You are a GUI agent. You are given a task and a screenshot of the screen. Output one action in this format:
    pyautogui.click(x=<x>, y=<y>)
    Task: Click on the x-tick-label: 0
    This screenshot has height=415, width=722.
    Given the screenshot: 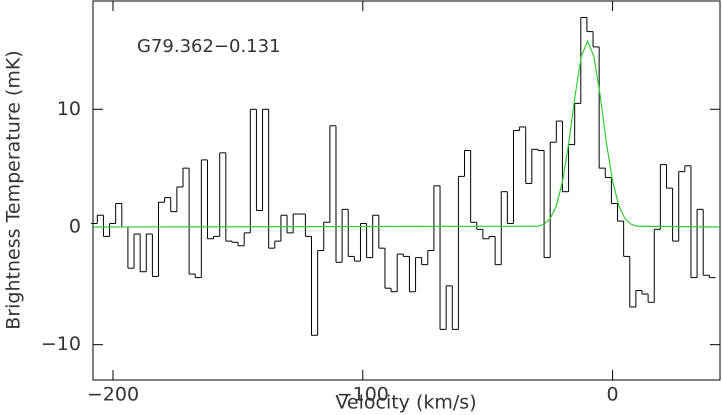 What is the action you would take?
    pyautogui.click(x=613, y=395)
    